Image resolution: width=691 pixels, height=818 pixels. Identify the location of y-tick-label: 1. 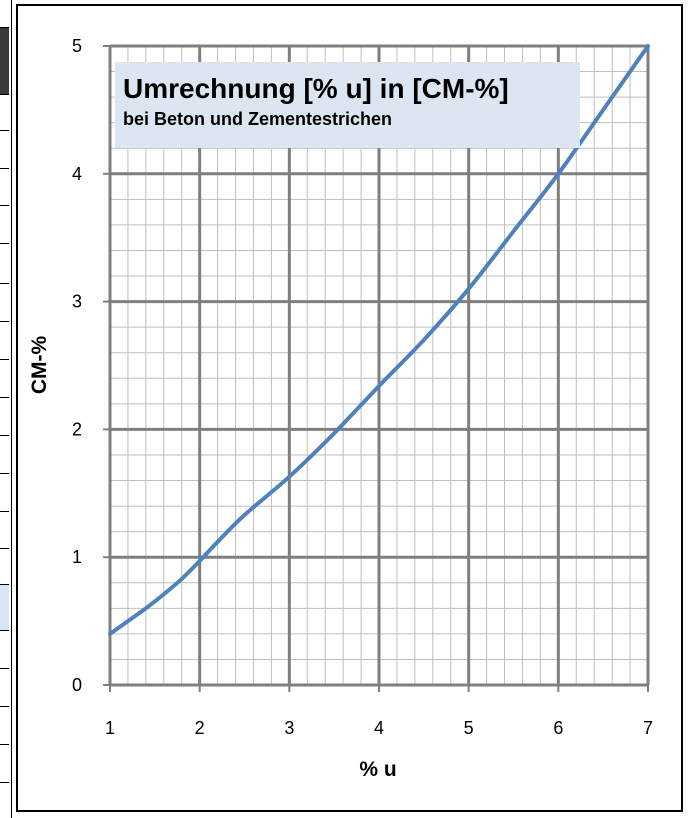
(77, 557).